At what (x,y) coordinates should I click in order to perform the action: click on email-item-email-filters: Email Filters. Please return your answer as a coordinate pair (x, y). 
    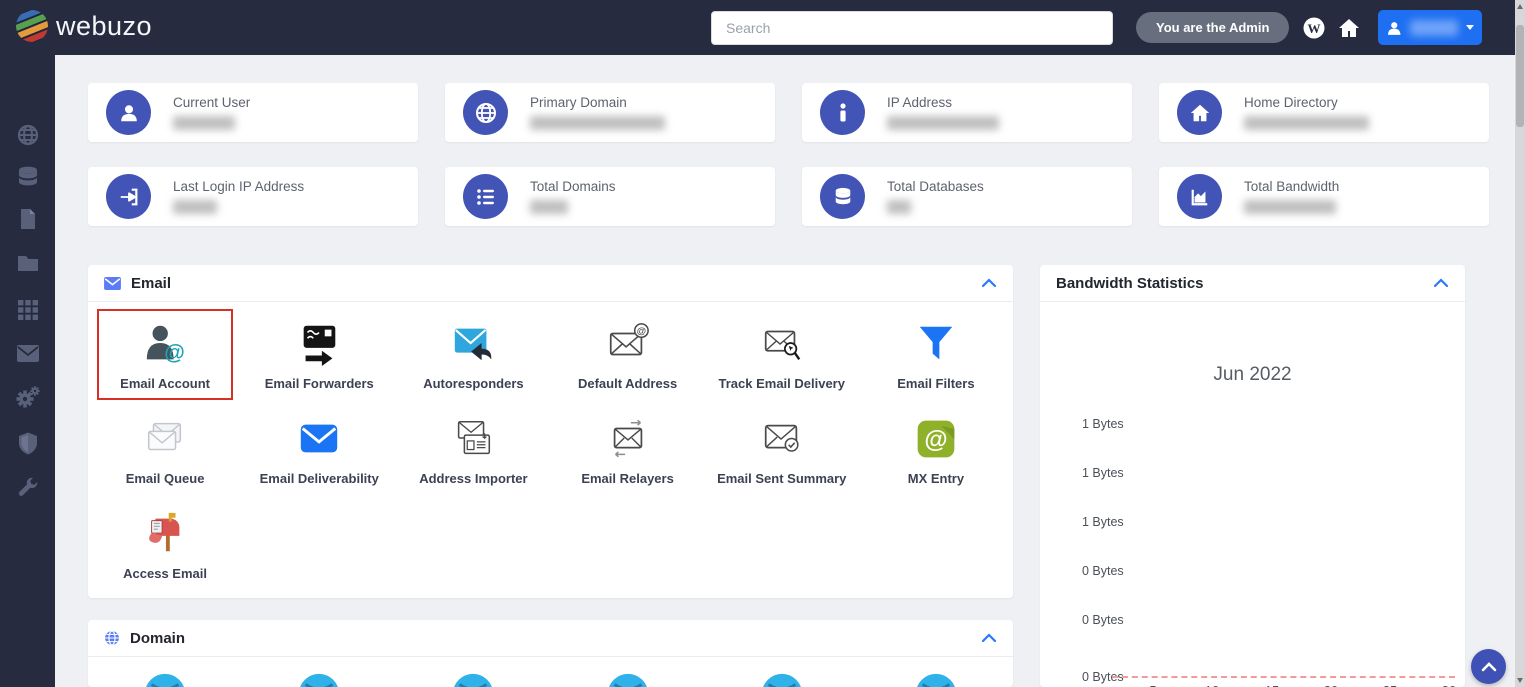
    Looking at the image, I should click on (936, 357).